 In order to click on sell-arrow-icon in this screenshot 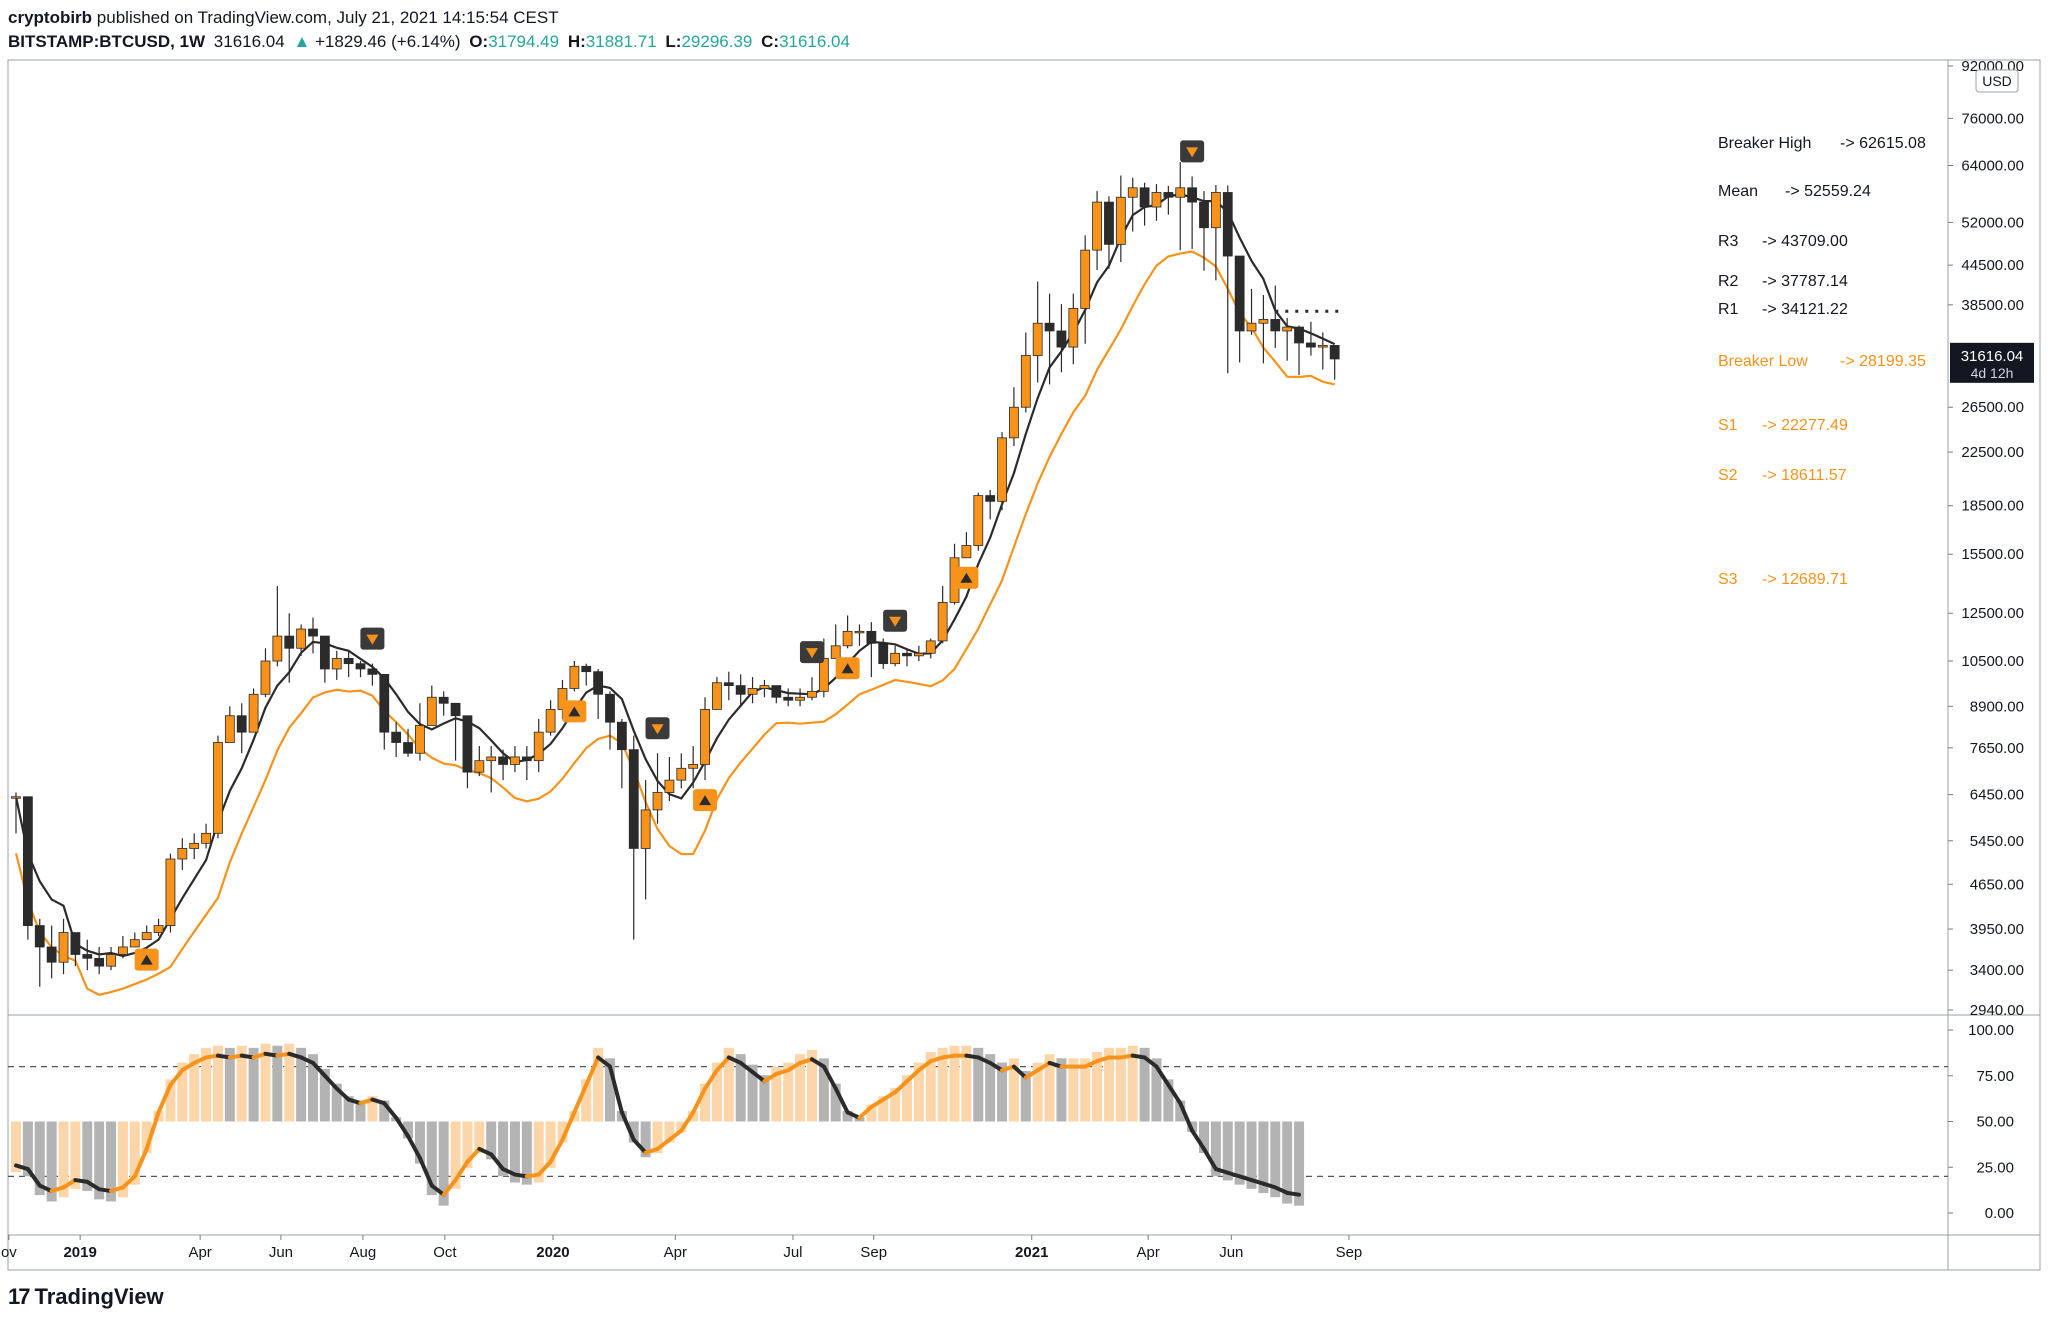, I will do `click(895, 621)`.